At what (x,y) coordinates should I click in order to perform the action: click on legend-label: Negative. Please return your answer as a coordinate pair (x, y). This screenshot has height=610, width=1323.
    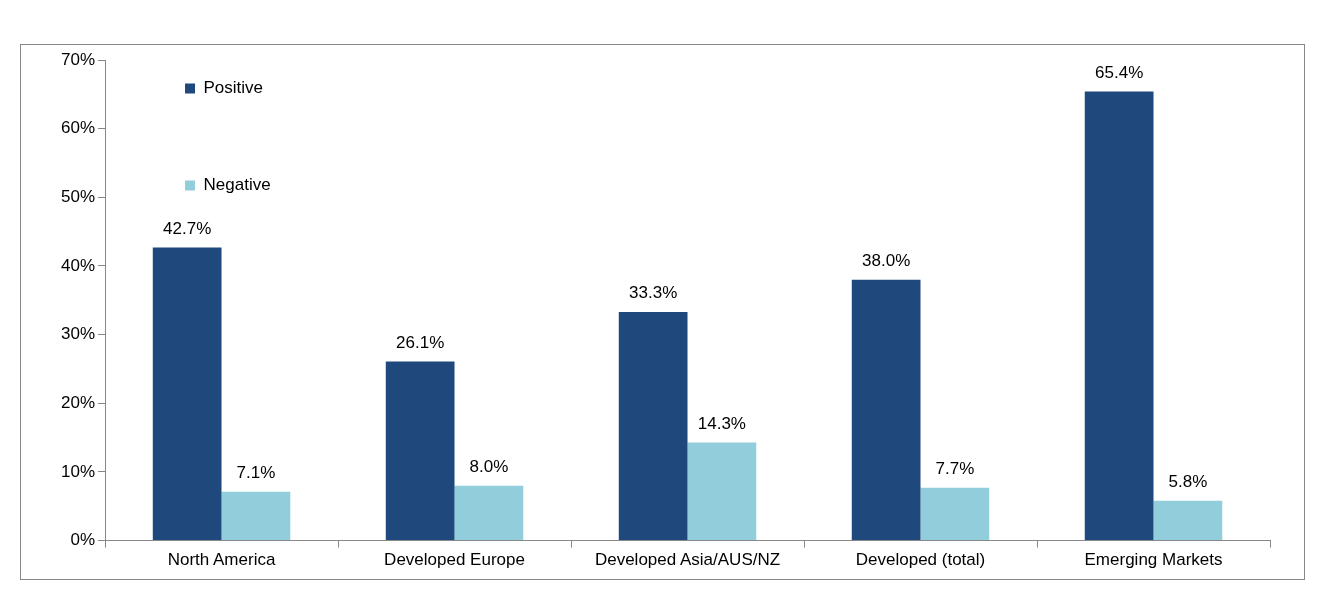
    Looking at the image, I should click on (237, 185).